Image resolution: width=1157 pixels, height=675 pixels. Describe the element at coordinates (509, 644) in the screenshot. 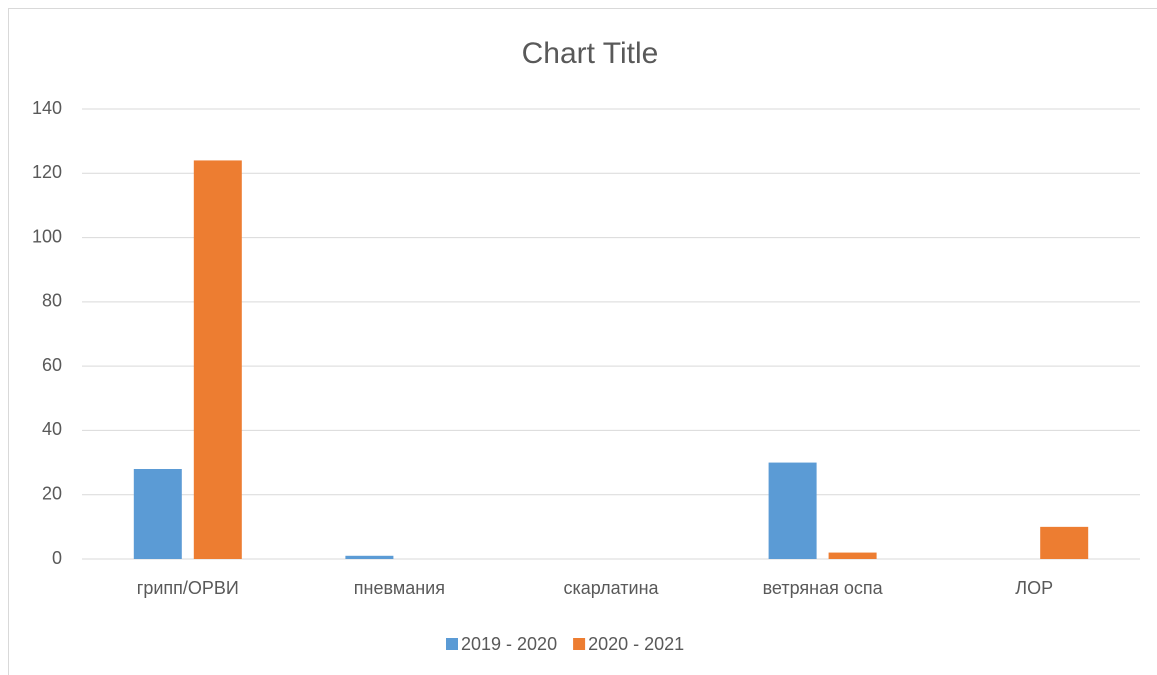

I see `legend-label: 2019 - 2020` at that location.